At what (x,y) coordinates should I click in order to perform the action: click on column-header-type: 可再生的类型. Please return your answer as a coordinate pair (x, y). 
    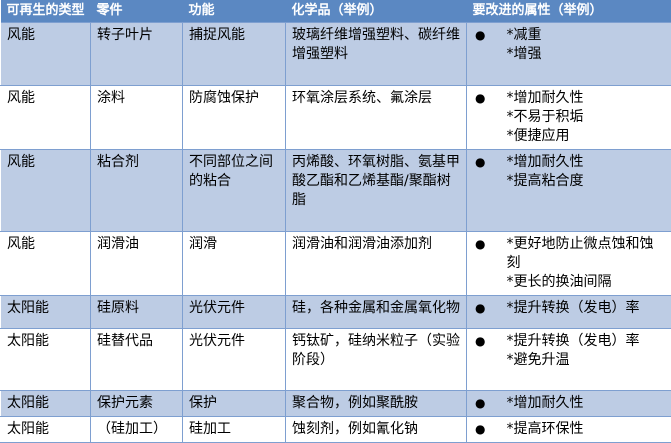
    Looking at the image, I should click on (46, 11).